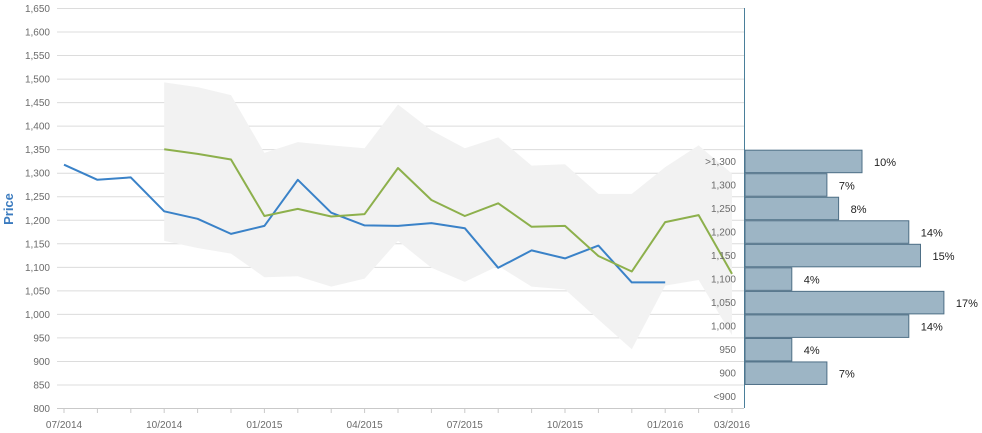  Describe the element at coordinates (885, 163) in the screenshot. I see `histogram-percent-label: 10%` at that location.